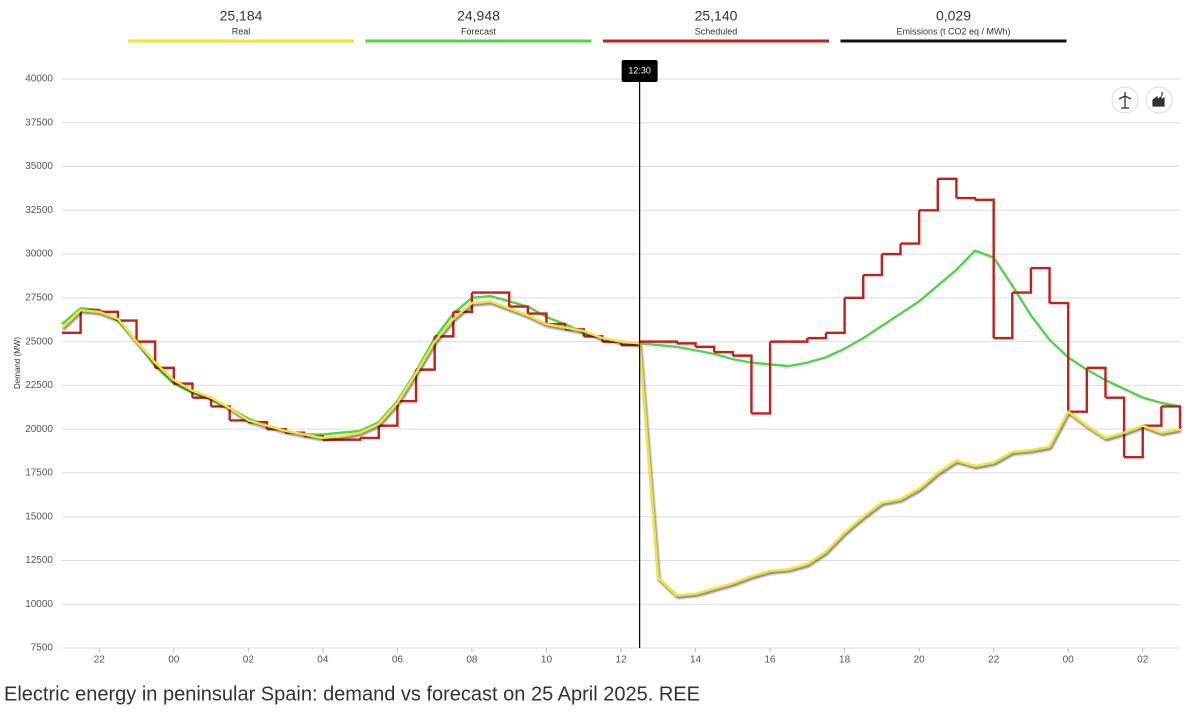 The width and height of the screenshot is (1186, 716). I want to click on cursor-box, so click(639, 71).